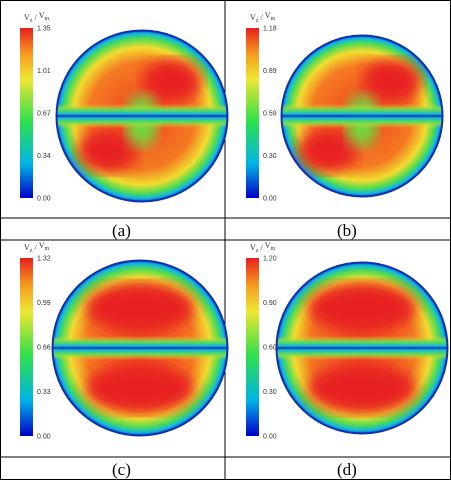 Image resolution: width=451 pixels, height=480 pixels. Describe the element at coordinates (44, 259) in the screenshot. I see `colorbar-tick: 1.32` at that location.